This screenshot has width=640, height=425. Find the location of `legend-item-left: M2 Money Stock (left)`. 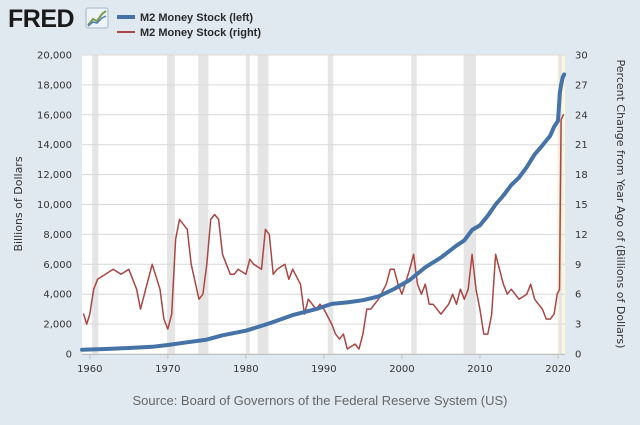

legend-item-left: M2 Money Stock (left) is located at coordinates (185, 18).